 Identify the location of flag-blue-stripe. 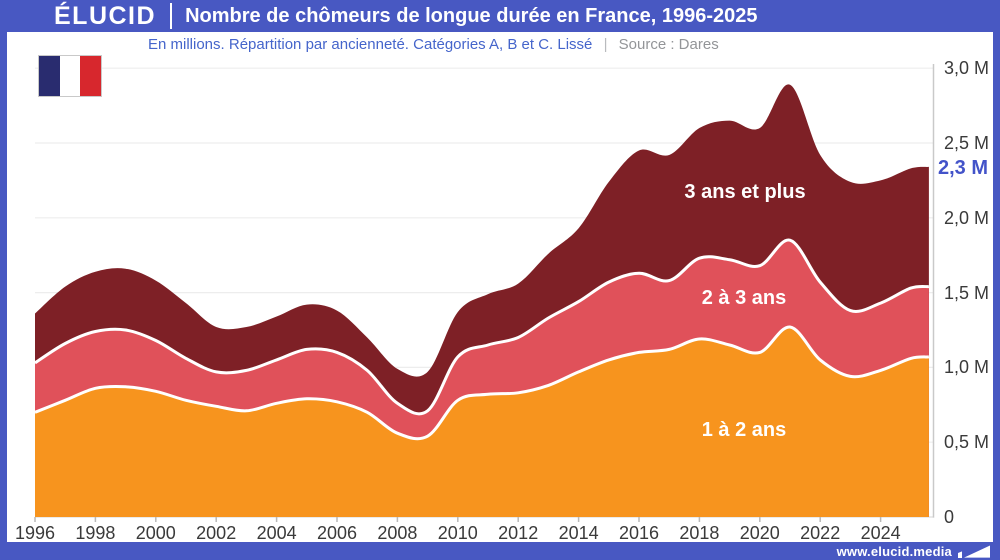
(49, 76).